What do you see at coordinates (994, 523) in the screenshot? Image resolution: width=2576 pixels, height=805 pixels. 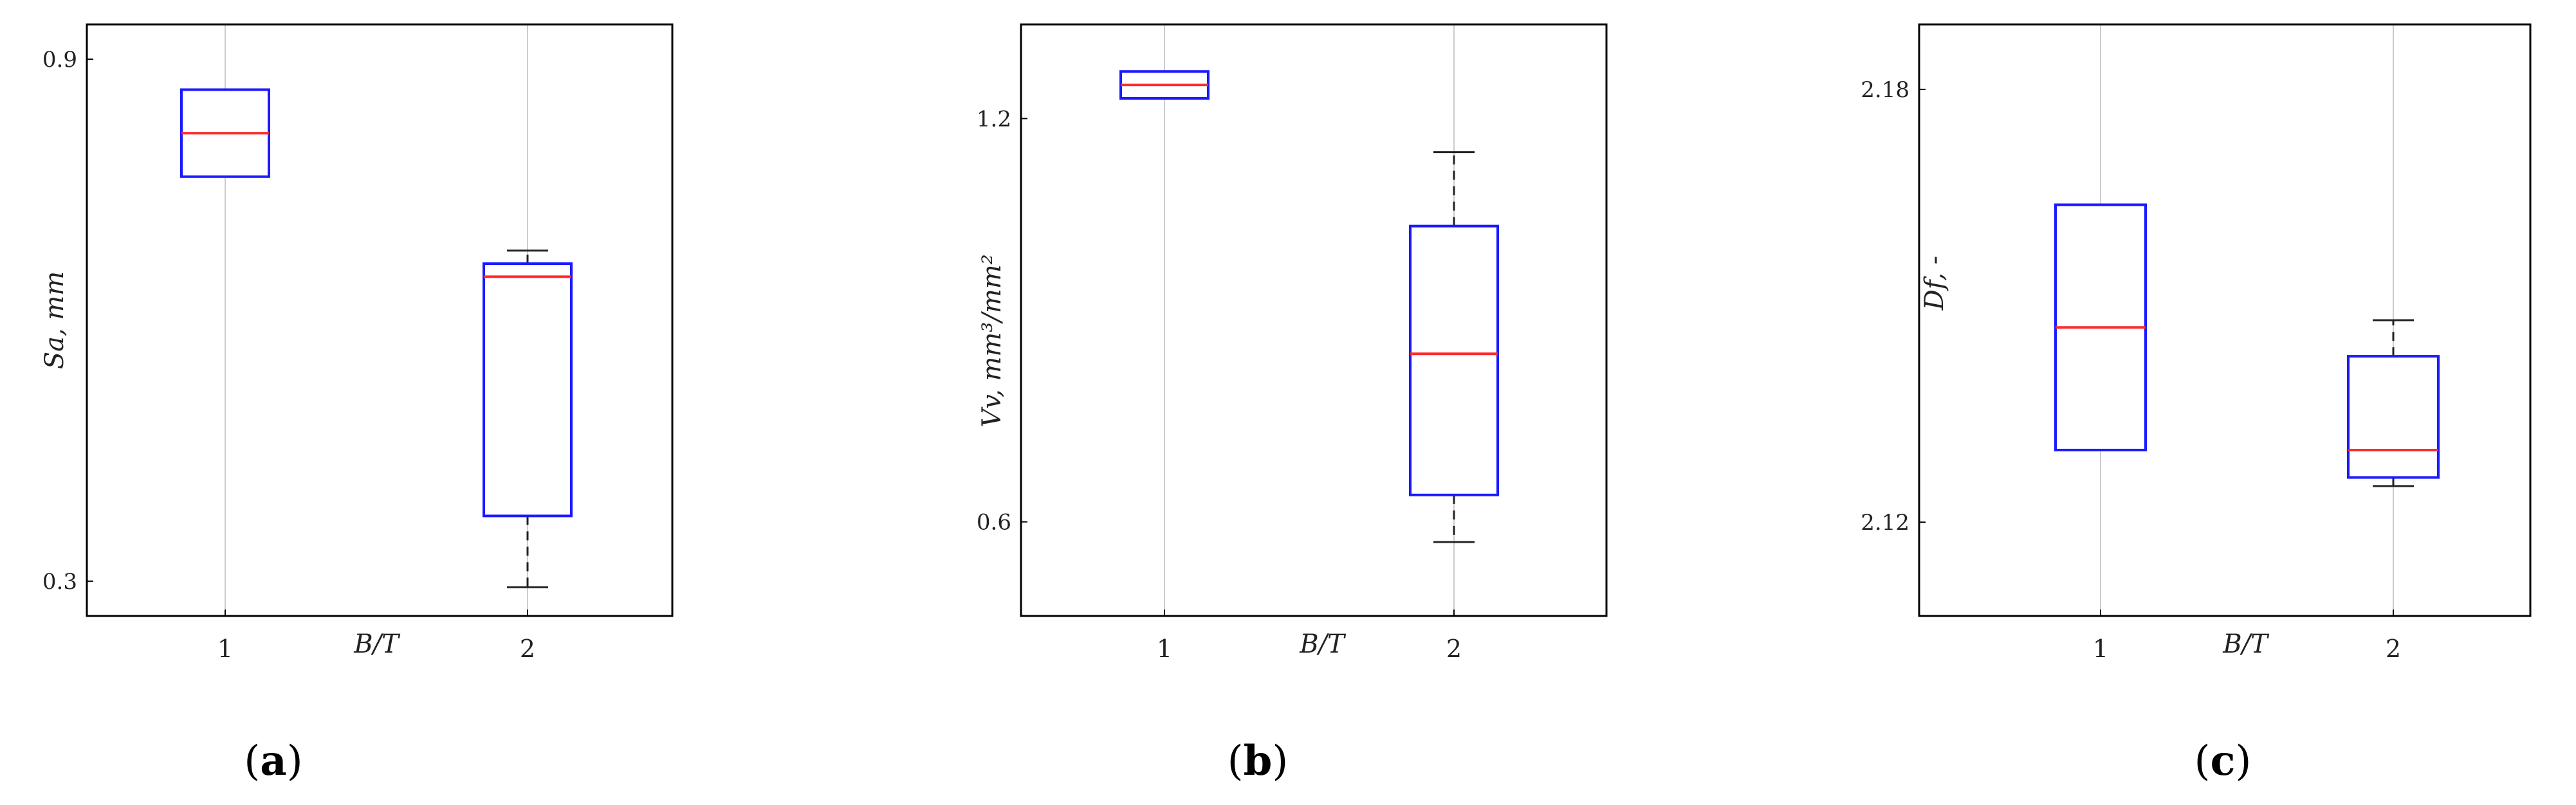 I see `y-tick-label-bottom: 0.6` at bounding box center [994, 523].